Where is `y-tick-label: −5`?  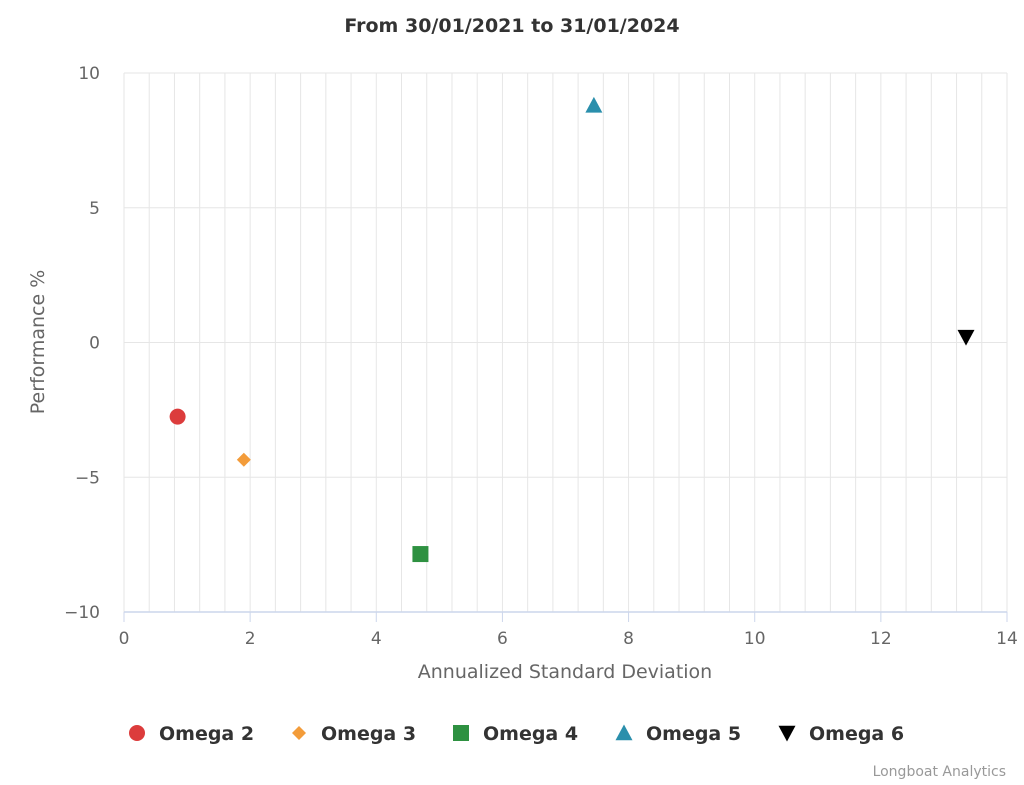 y-tick-label: −5 is located at coordinates (87, 478).